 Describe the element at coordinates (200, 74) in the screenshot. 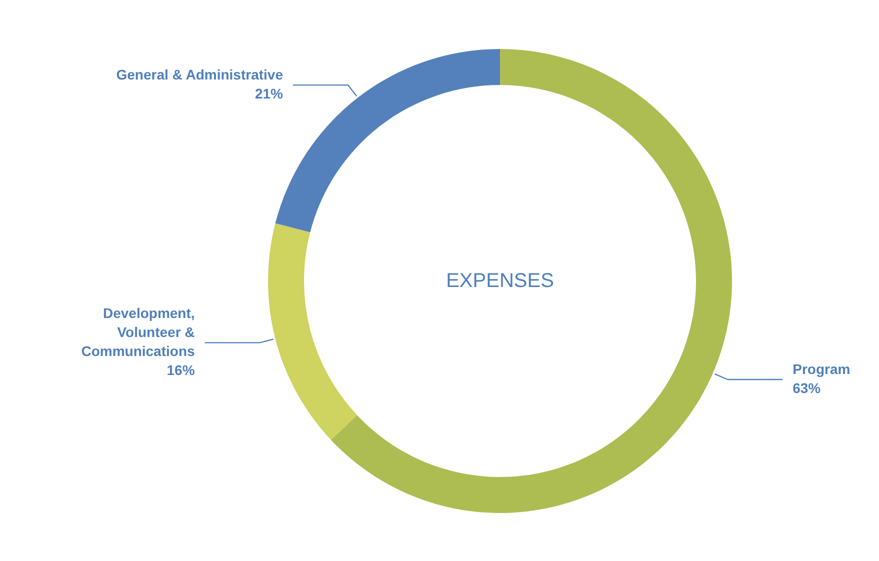

I see `slice-label: General & Administrative` at that location.